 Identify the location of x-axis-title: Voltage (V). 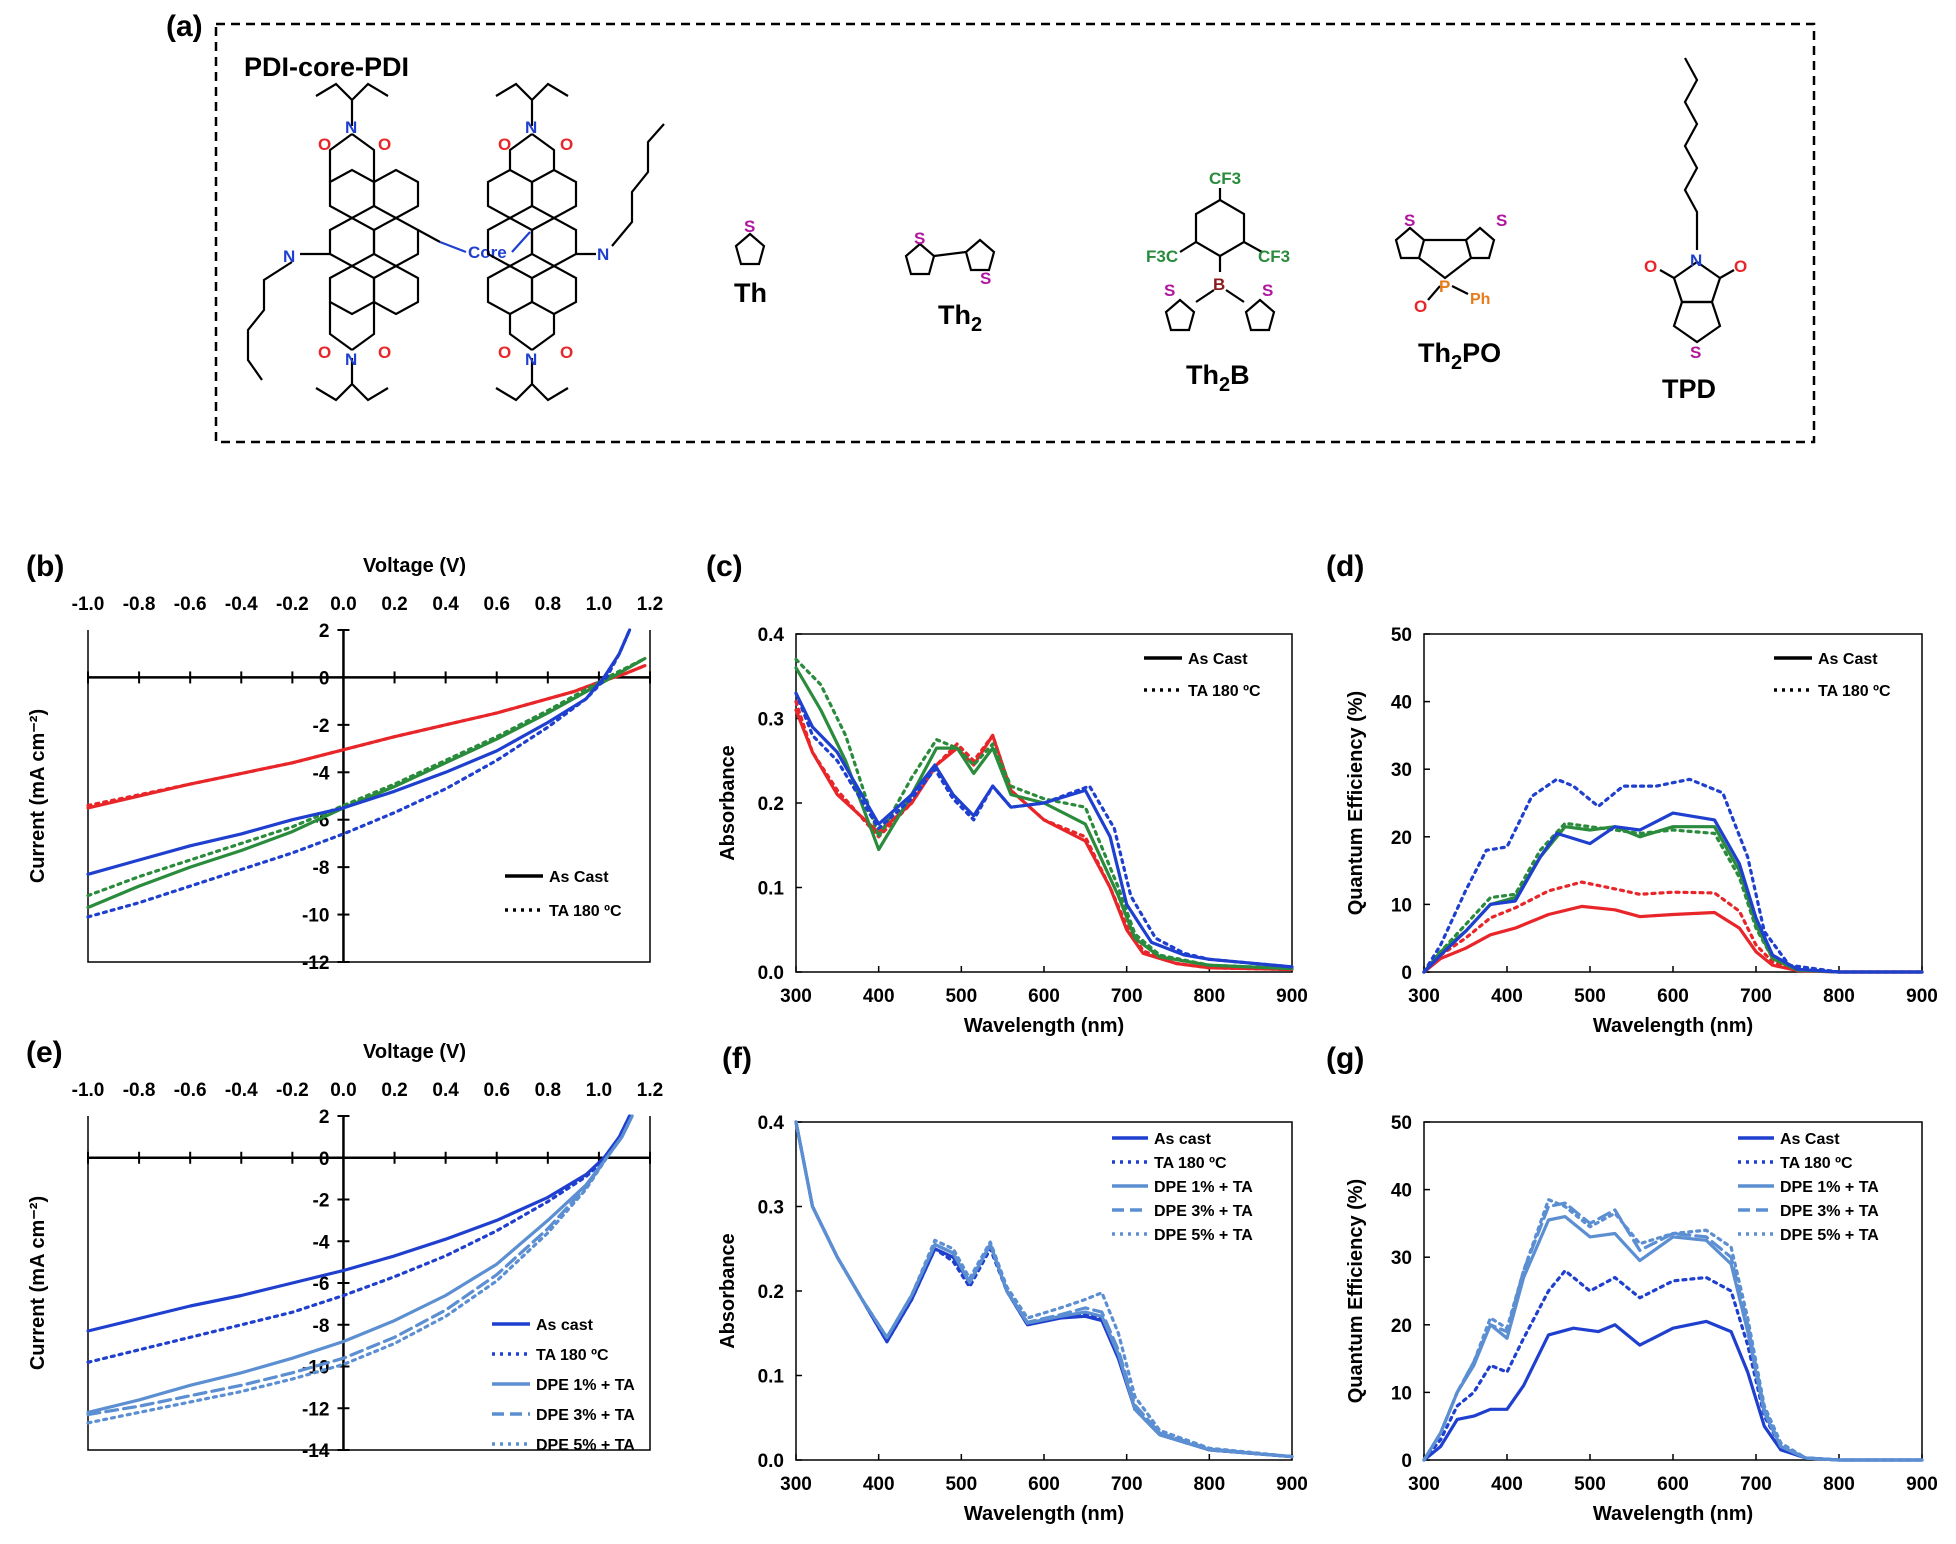
(414, 1052).